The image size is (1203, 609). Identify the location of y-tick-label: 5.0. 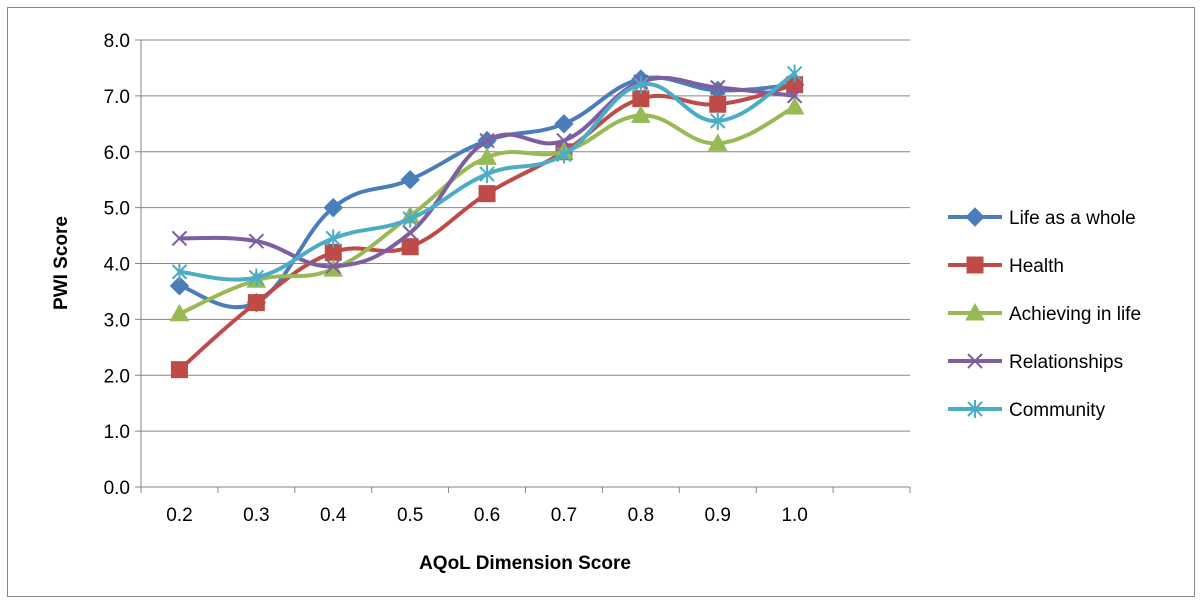
(117, 209).